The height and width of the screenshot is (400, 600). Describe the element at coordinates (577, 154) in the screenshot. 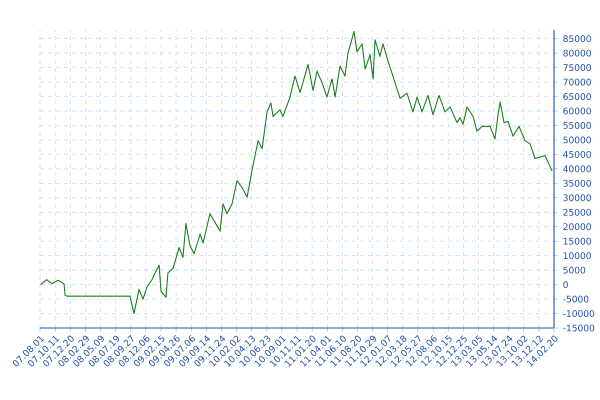

I see `y-tick-label: 45000` at that location.